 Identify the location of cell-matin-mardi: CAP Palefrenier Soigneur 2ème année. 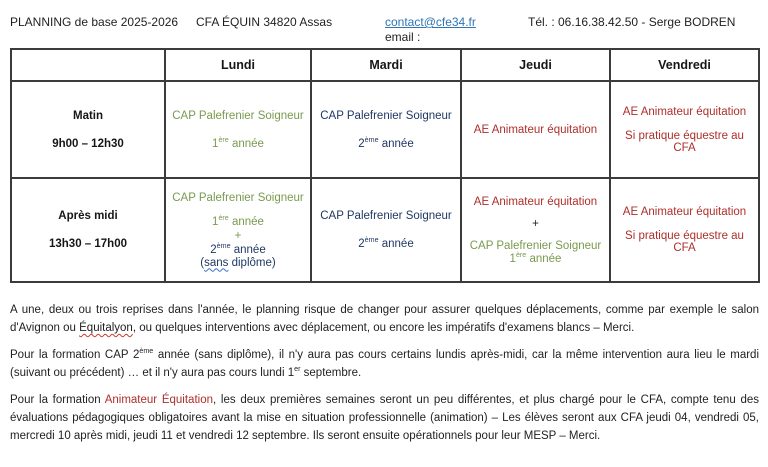
(386, 129).